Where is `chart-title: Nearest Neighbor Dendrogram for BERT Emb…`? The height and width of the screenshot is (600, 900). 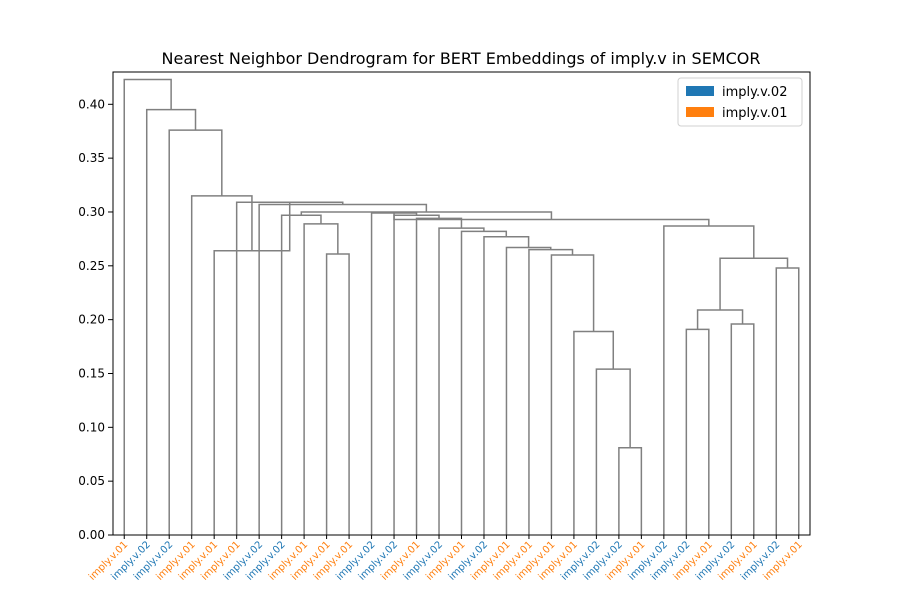 chart-title: Nearest Neighbor Dendrogram for BERT Emb… is located at coordinates (461, 58).